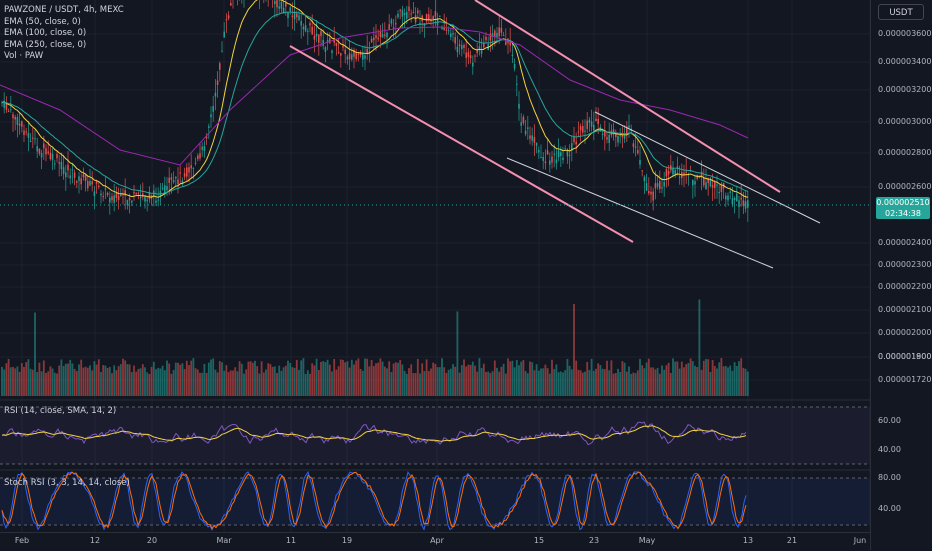 Image resolution: width=932 pixels, height=551 pixels. What do you see at coordinates (60, 411) in the screenshot?
I see `rsi-legend: RSI (14, close, SMA, 14, 2)` at bounding box center [60, 411].